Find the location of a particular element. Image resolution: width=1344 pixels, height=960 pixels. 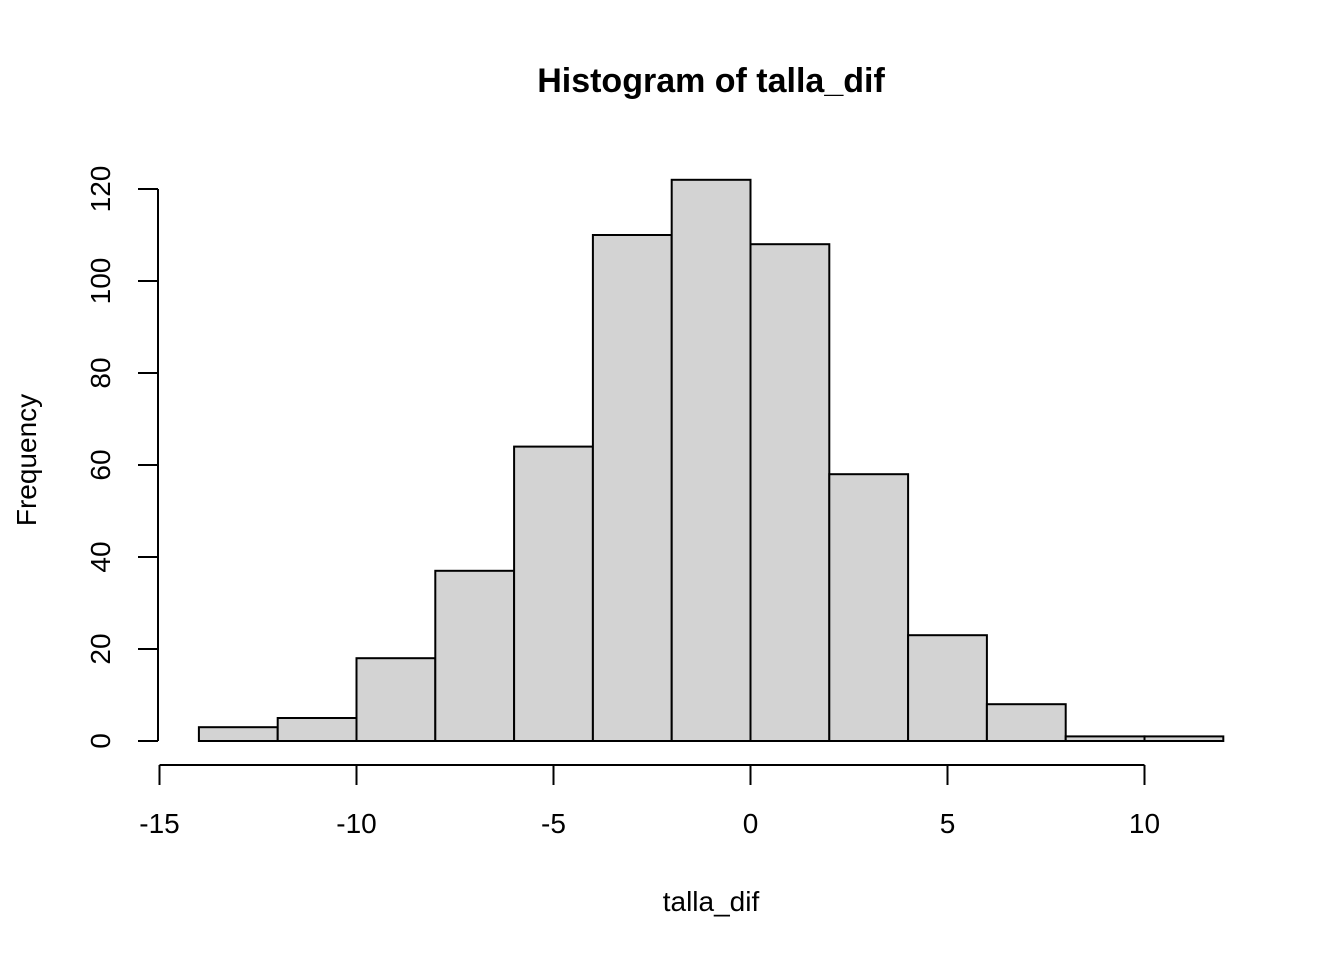

y-tick-label: 100 is located at coordinates (100, 281).